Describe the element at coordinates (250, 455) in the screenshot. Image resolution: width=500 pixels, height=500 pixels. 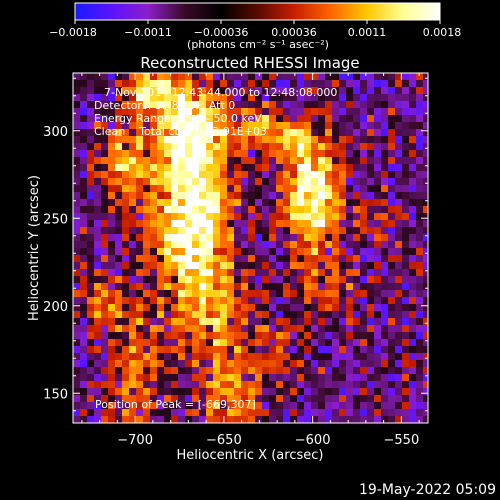
I see `x-axis-label: Heliocentric X (arcsec)` at that location.